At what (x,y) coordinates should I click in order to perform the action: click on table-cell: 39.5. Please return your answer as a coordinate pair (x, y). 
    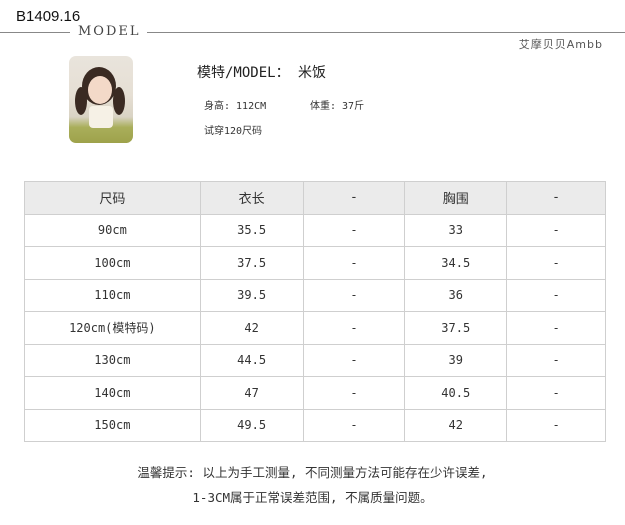
    Looking at the image, I should click on (251, 295).